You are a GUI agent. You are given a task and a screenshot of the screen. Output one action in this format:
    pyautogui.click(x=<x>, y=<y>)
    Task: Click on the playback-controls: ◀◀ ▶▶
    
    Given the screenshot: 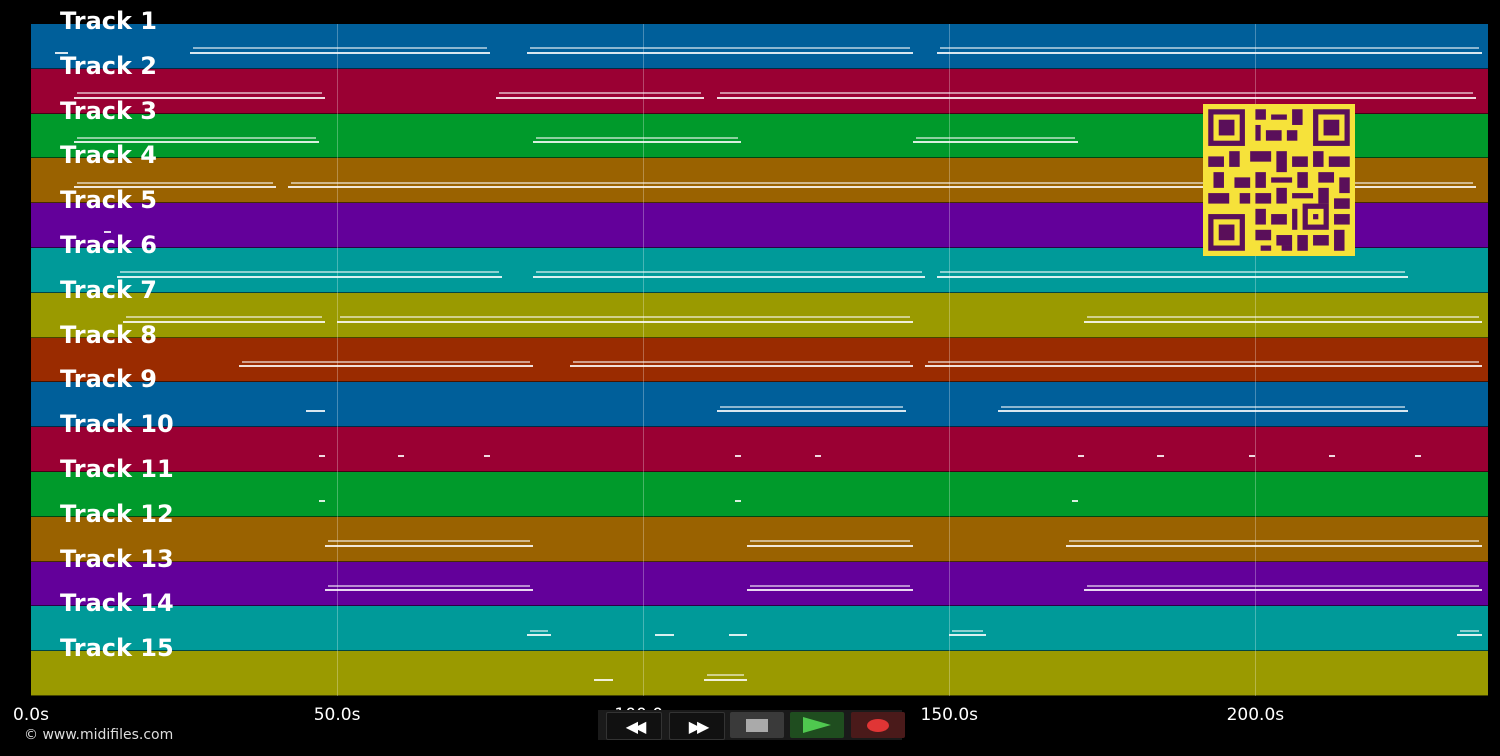 What is the action you would take?
    pyautogui.click(x=751, y=725)
    